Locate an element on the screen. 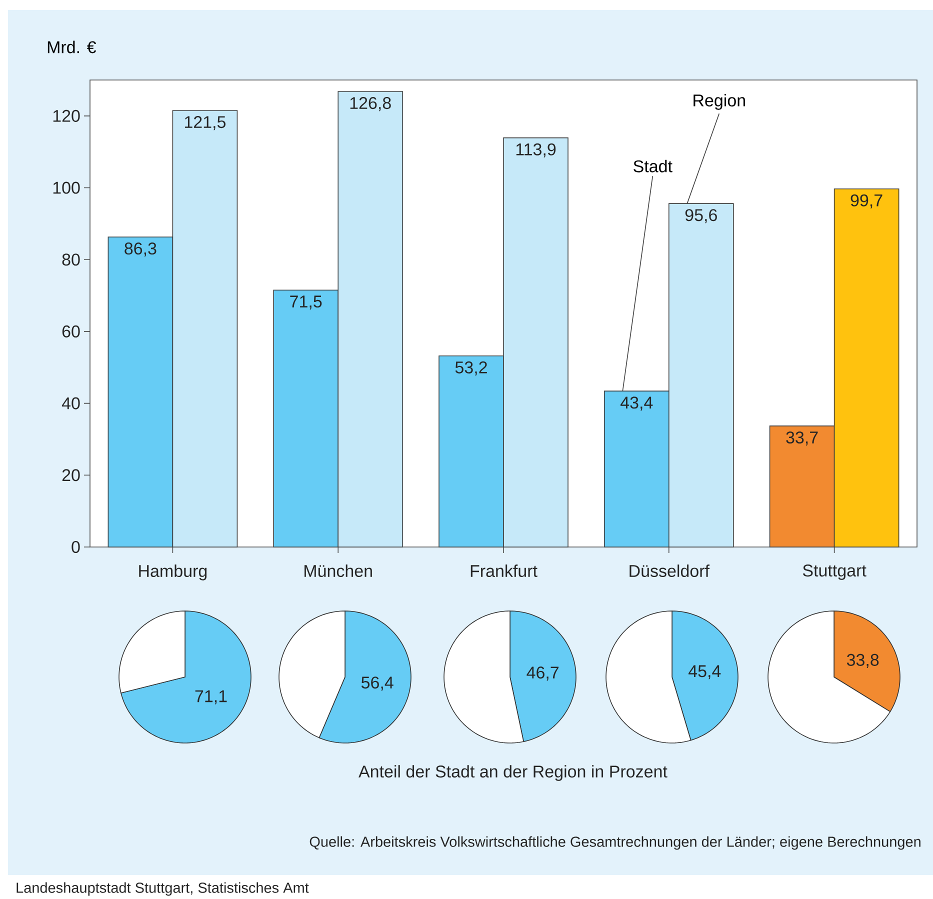 The image size is (933, 899). data-label: 71,5 is located at coordinates (306, 303).